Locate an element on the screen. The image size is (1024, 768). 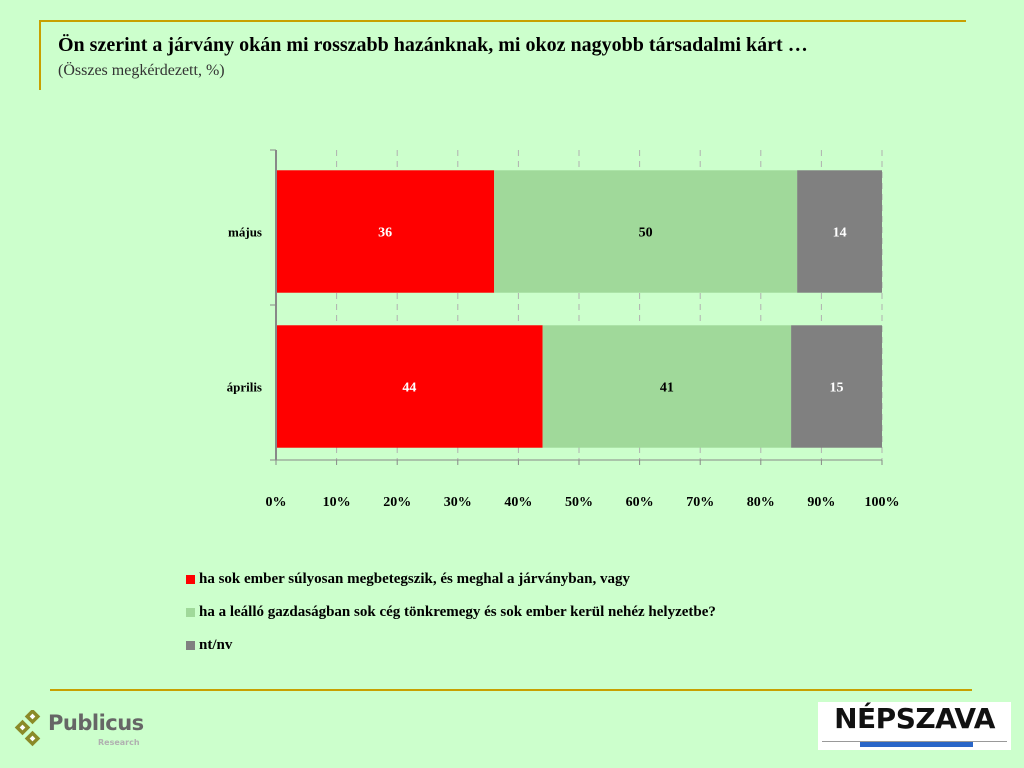
legend-swatch-green is located at coordinates (190, 612).